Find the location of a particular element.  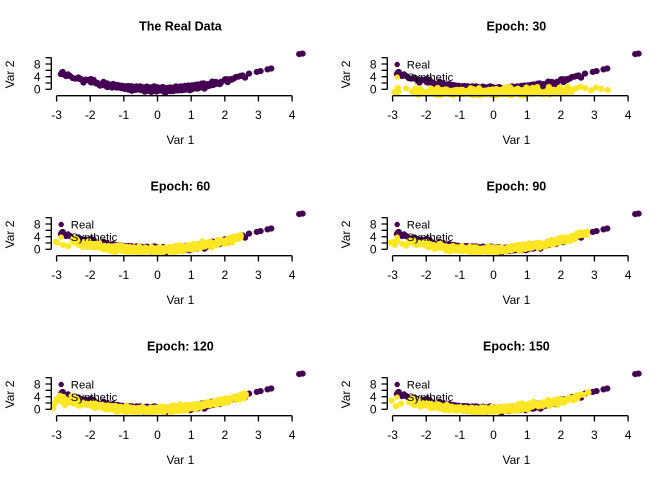

svg-text: Epoch: 30 is located at coordinates (517, 27).